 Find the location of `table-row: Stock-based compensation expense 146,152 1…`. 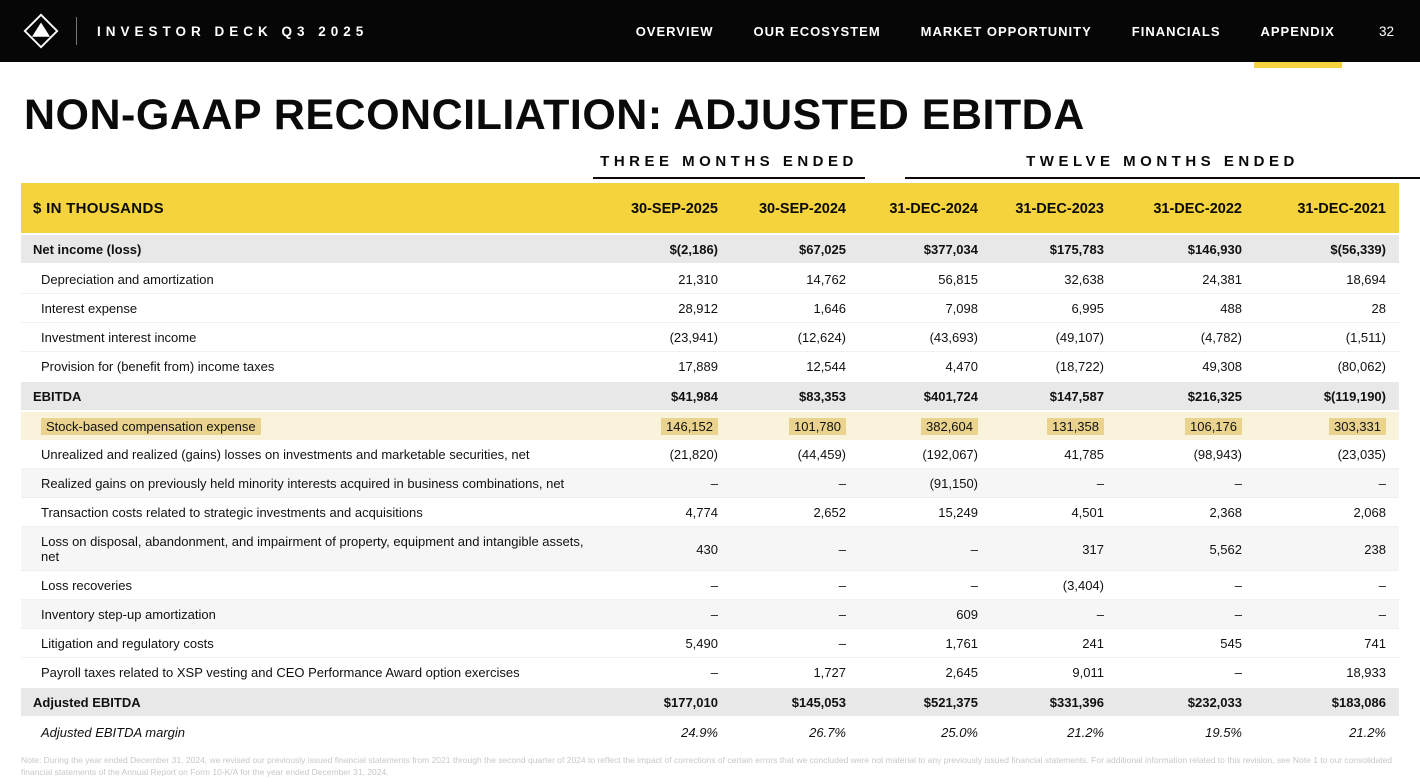

table-row: Stock-based compensation expense 146,152 1… is located at coordinates (710, 426).